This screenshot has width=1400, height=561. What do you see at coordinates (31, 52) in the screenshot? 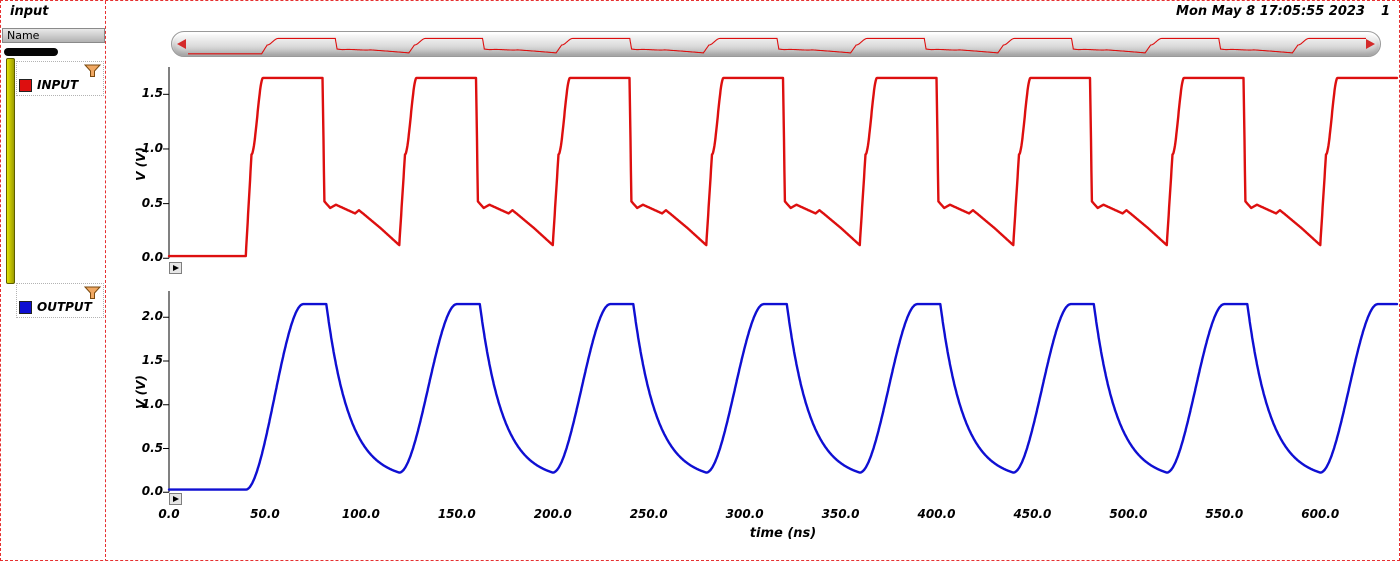
I see `drag-handle` at bounding box center [31, 52].